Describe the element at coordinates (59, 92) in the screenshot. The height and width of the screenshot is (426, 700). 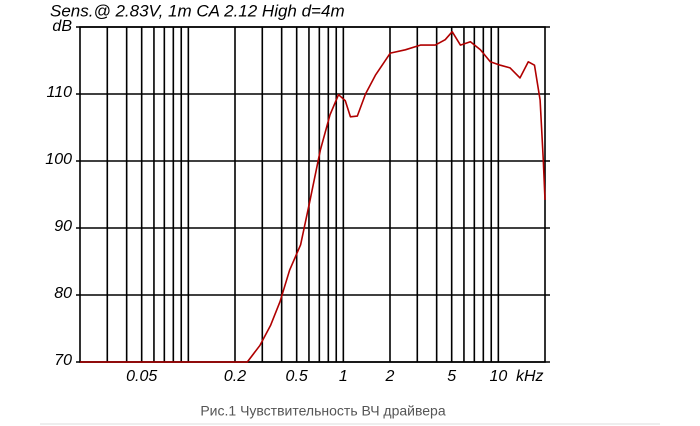
I see `y-tick-label: 110` at that location.